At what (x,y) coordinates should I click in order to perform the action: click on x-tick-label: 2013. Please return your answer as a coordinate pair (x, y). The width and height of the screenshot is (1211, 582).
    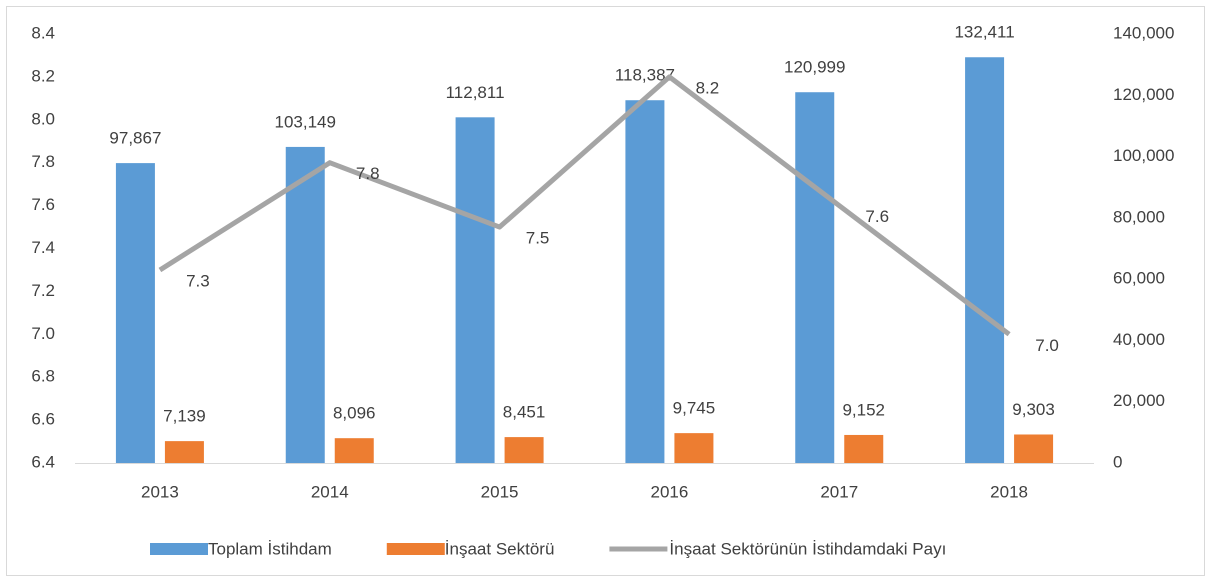
    Looking at the image, I should click on (160, 491).